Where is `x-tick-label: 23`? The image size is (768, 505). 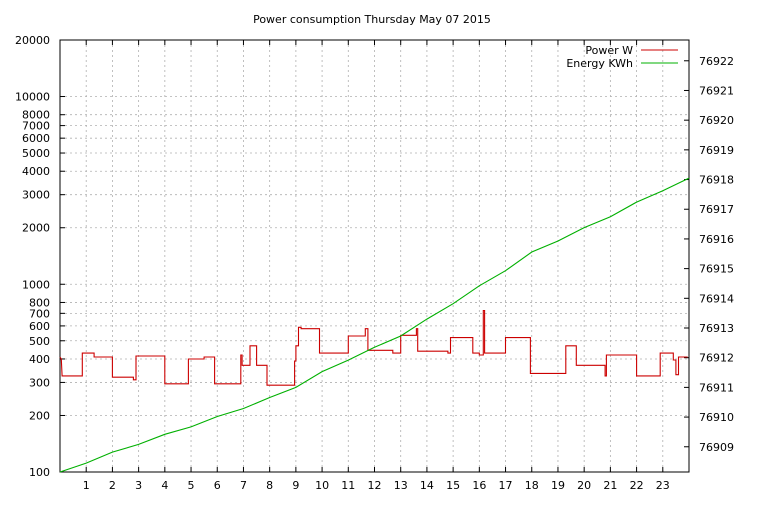 x-tick-label: 23 is located at coordinates (663, 485).